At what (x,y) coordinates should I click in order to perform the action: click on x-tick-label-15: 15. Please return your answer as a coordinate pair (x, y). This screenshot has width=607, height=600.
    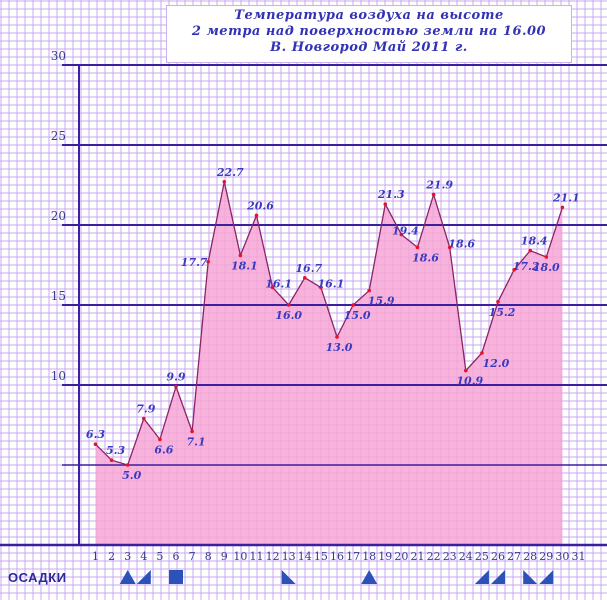
    Looking at the image, I should click on (321, 556).